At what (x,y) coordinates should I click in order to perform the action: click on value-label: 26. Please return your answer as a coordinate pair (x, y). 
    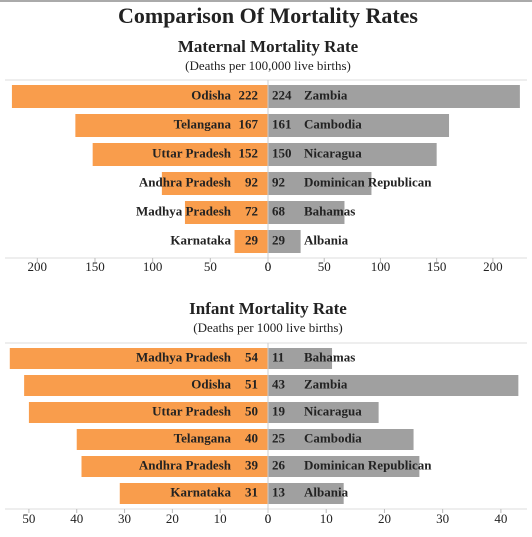
    Looking at the image, I should click on (279, 464).